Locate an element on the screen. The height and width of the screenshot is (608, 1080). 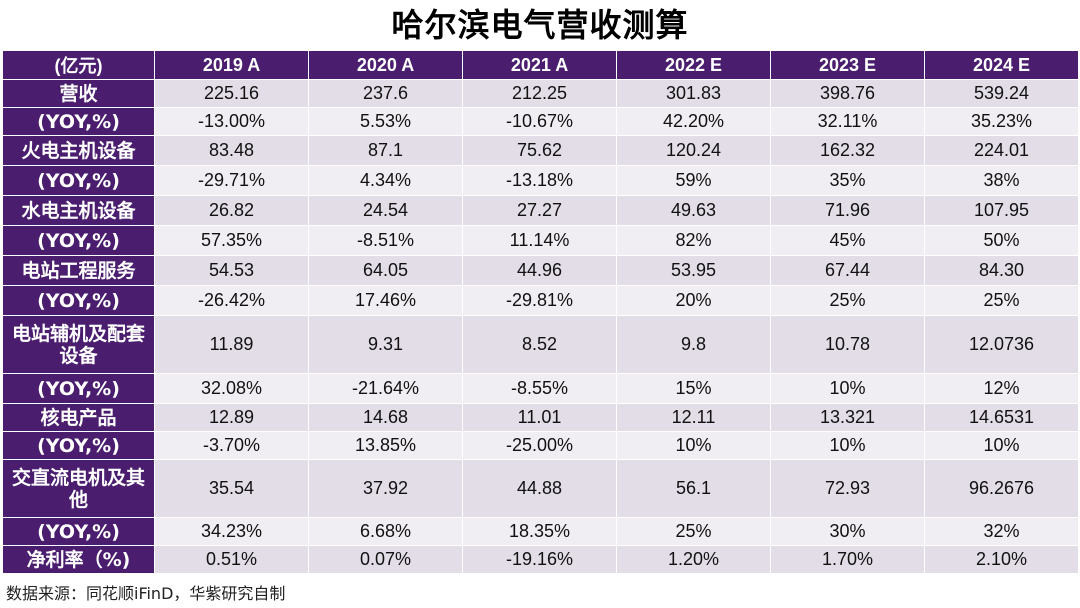
table-cell: 13.85% is located at coordinates (385, 445).